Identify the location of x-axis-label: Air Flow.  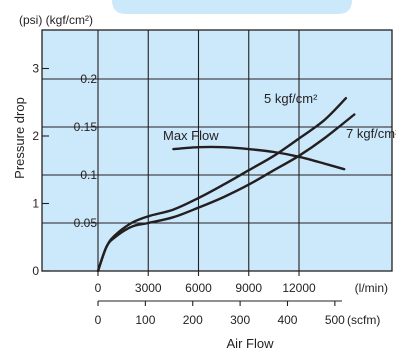
(251, 343).